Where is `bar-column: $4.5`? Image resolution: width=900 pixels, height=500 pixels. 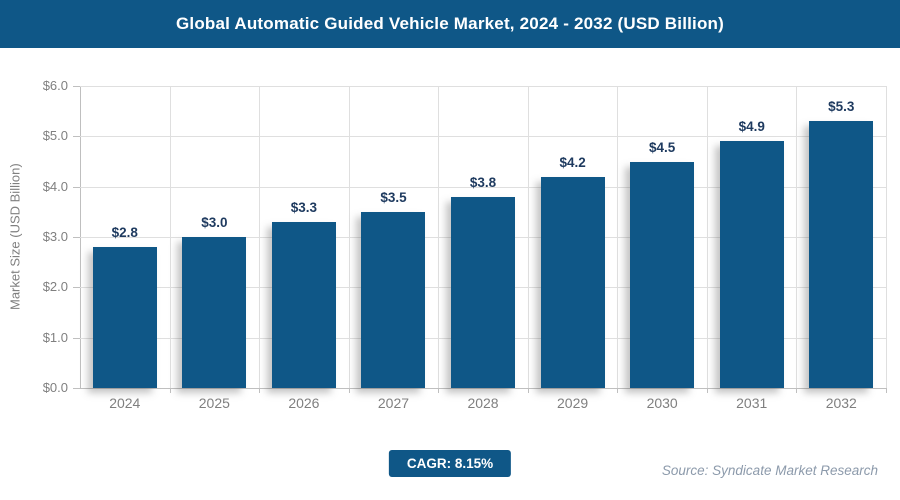
bar-column: $4.5 is located at coordinates (662, 237).